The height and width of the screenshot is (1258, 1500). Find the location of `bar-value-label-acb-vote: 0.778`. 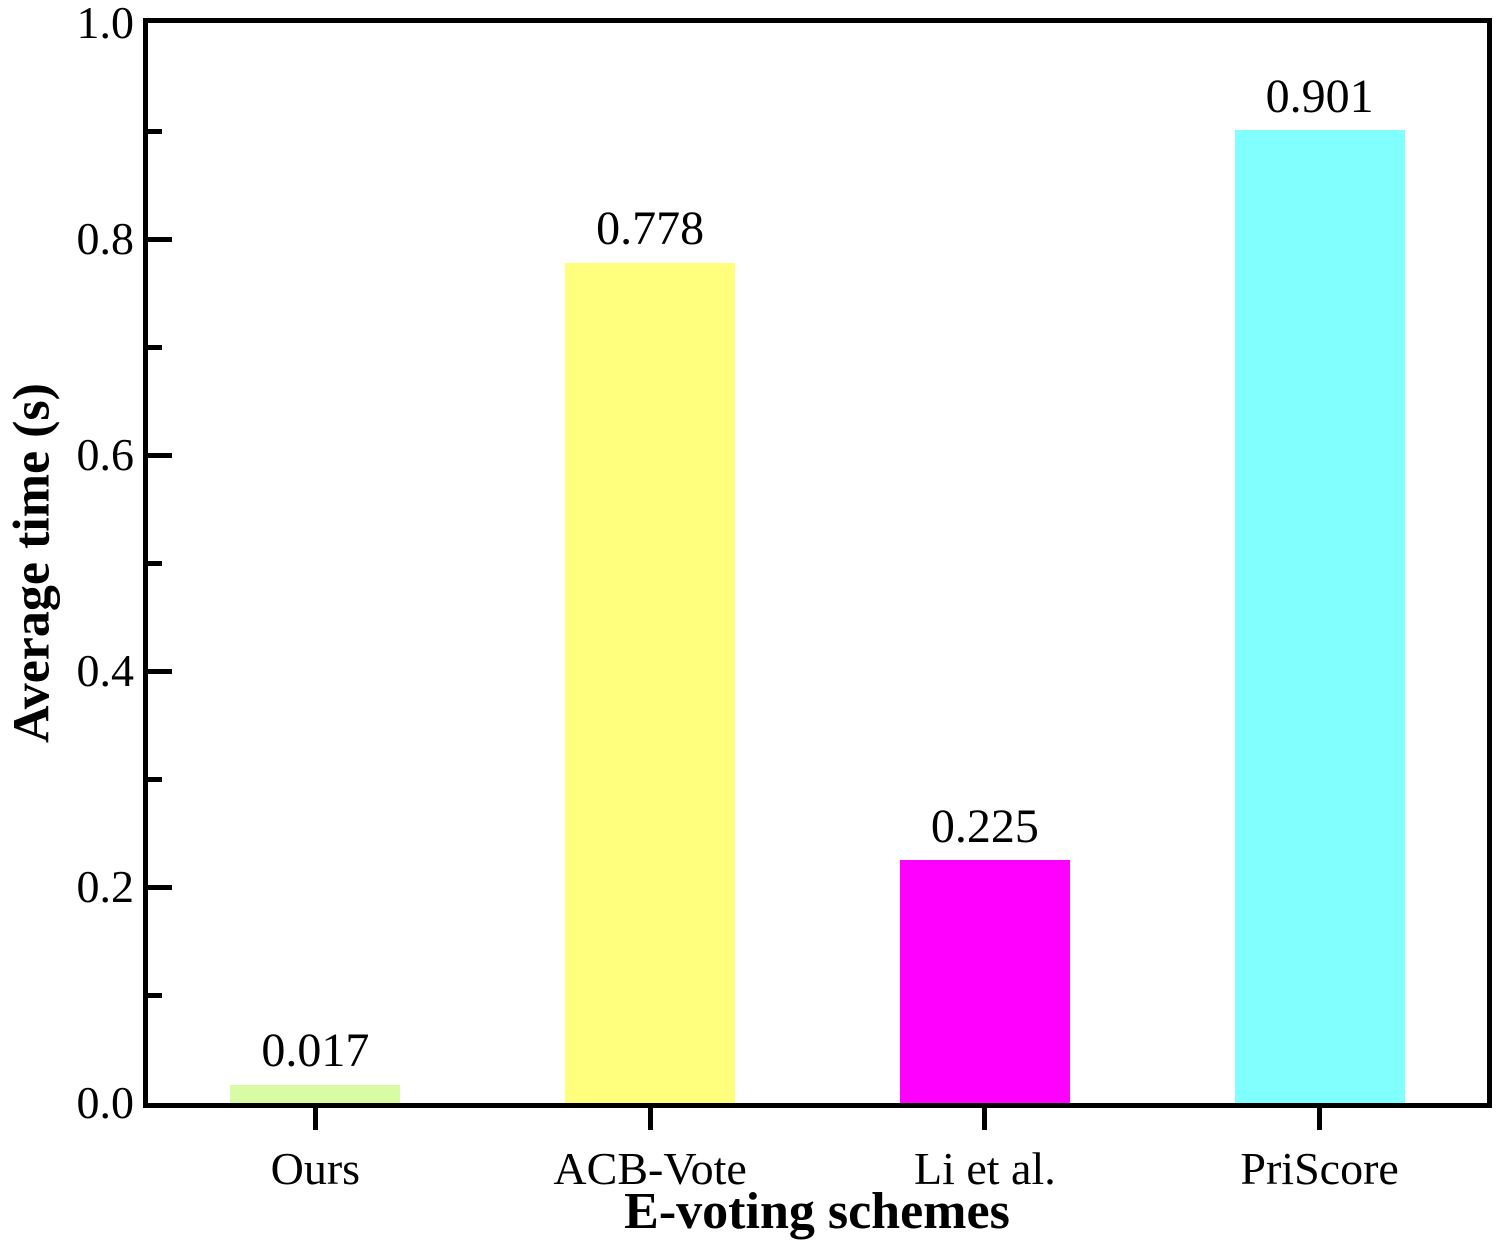

bar-value-label-acb-vote: 0.778 is located at coordinates (650, 229).